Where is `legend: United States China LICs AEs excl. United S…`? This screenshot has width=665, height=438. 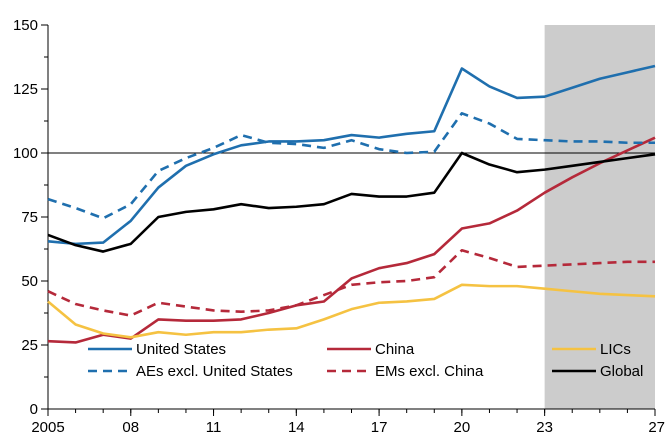 legend: United States China LICs AEs excl. United S… is located at coordinates (365, 360).